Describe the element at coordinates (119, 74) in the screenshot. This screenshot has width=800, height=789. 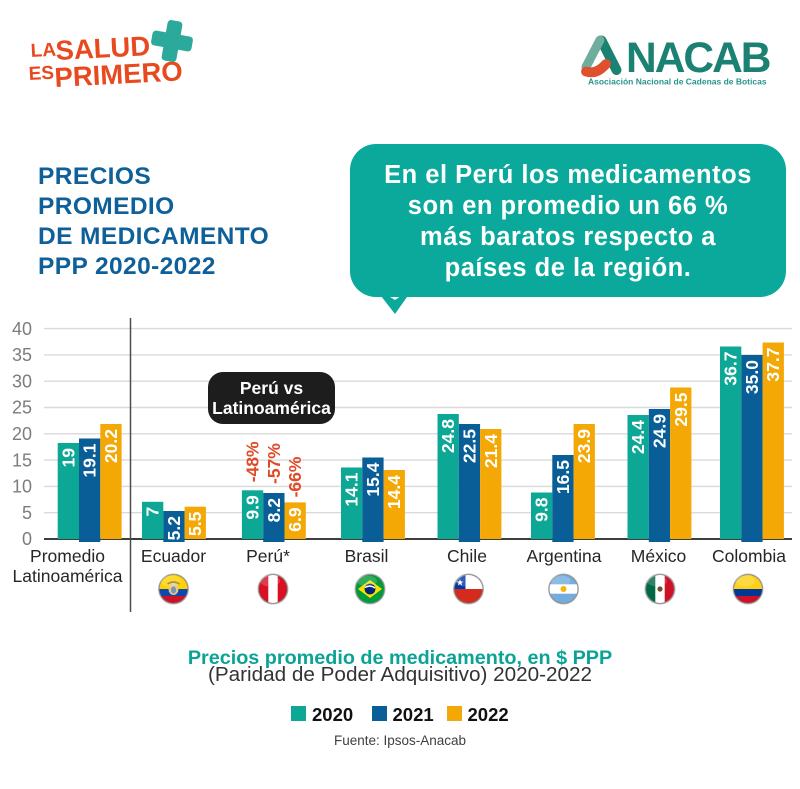
I see `svg-text: PRIMERO` at that location.